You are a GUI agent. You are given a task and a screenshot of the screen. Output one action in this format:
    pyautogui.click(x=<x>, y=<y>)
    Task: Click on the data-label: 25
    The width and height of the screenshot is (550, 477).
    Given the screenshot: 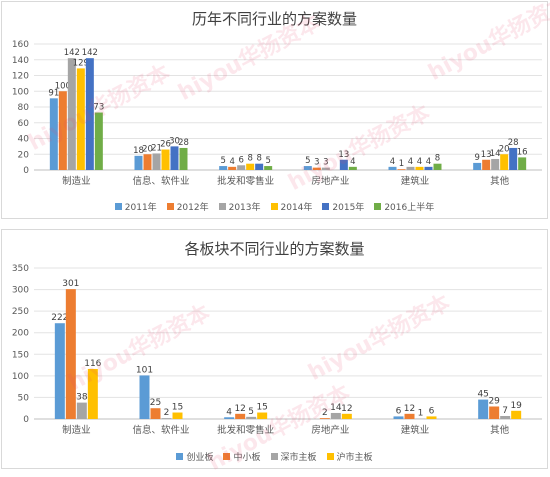 What is the action you would take?
    pyautogui.click(x=155, y=403)
    